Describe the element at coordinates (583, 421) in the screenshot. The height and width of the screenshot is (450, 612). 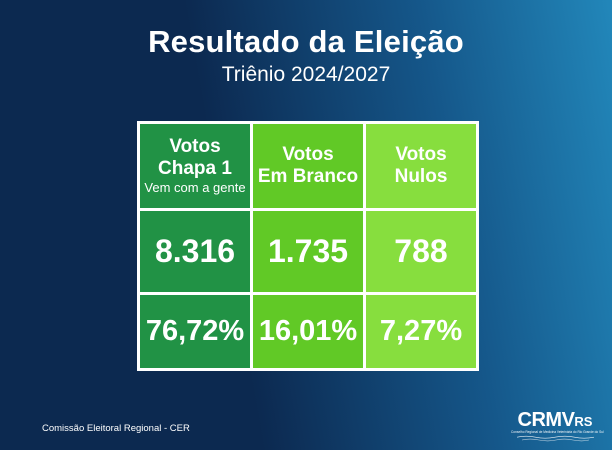
I see `logo-region-suffix: RS` at that location.